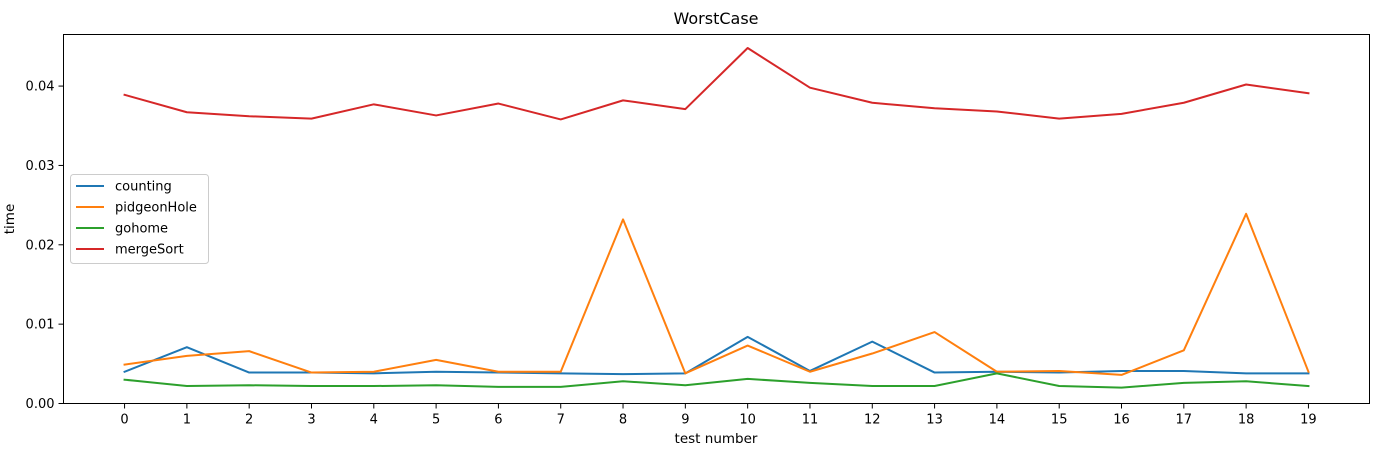 This screenshot has width=1398, height=455. I want to click on chart-title: WorstCase, so click(715, 18).